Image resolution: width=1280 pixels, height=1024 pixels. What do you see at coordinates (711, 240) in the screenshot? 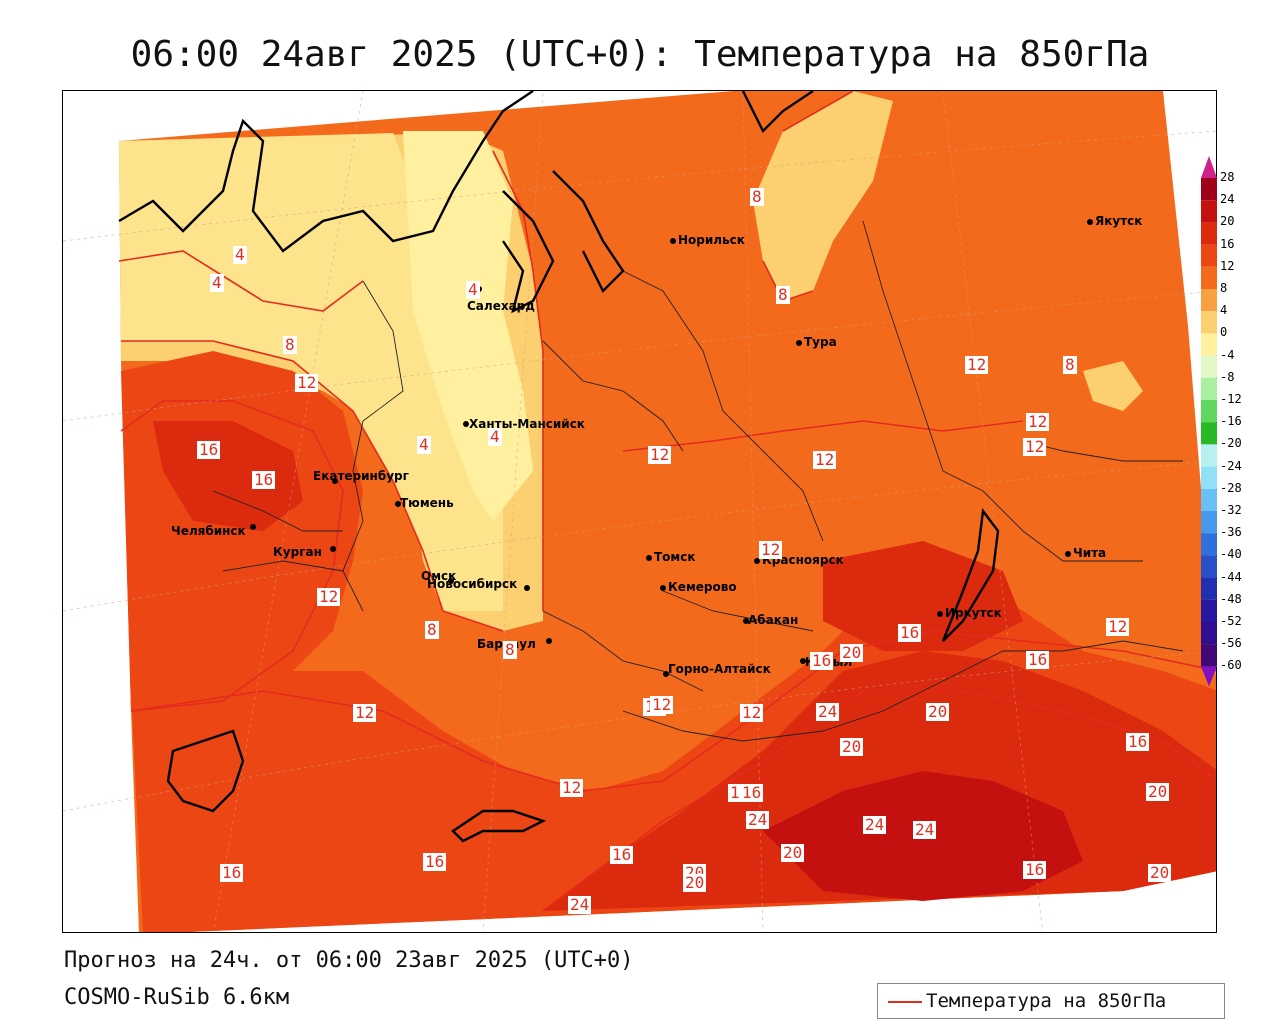
I see `city-label: Норильск` at bounding box center [711, 240].